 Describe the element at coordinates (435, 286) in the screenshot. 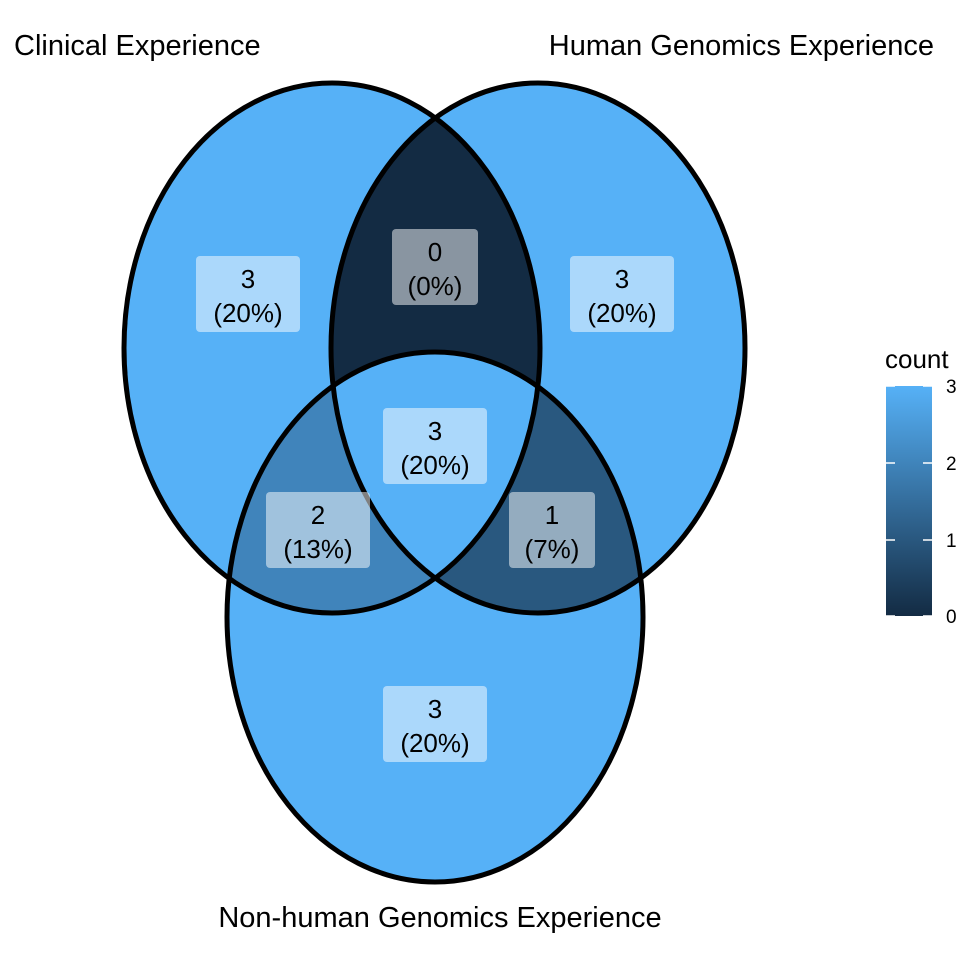

I see `region-percent: (0%)` at that location.